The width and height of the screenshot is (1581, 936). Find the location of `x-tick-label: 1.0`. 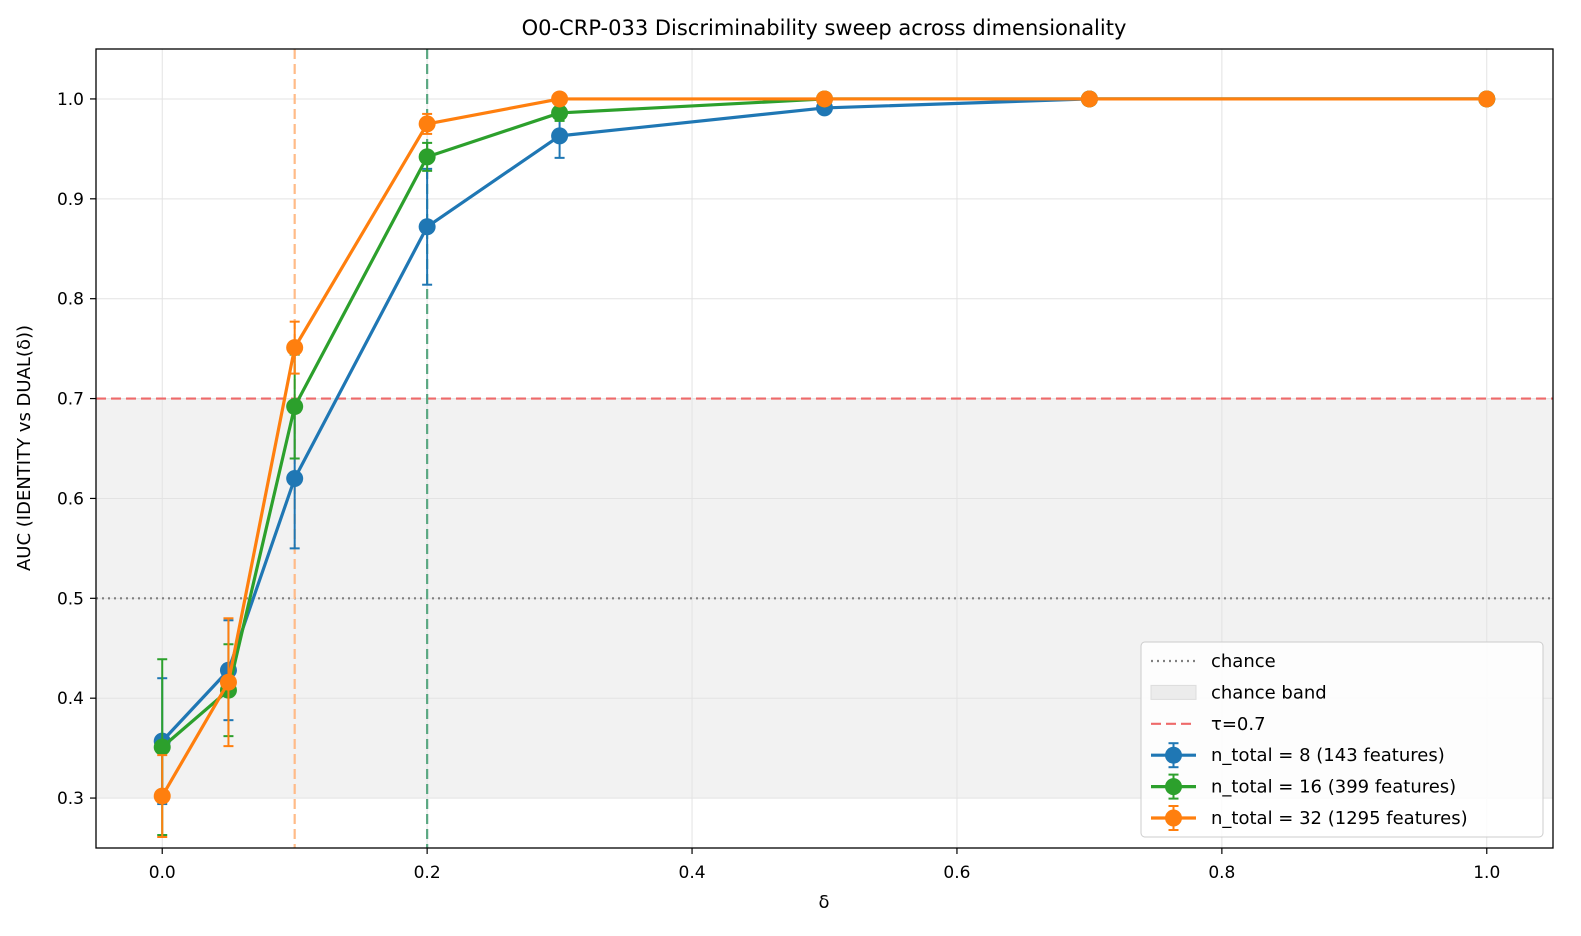

x-tick-label: 1.0 is located at coordinates (1486, 873).